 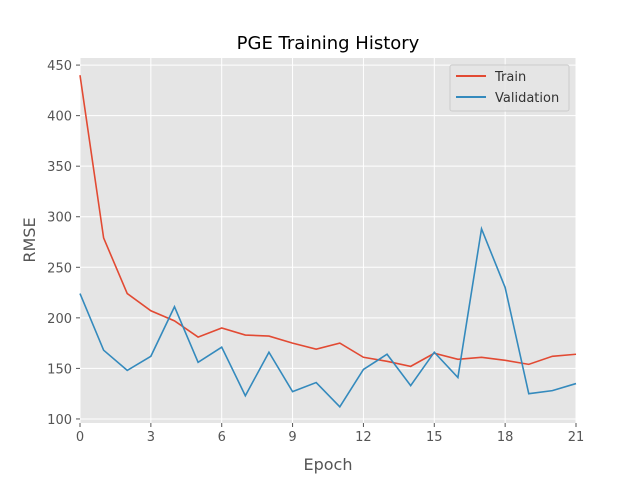 I want to click on y-tick-label: 400, so click(x=59, y=117).